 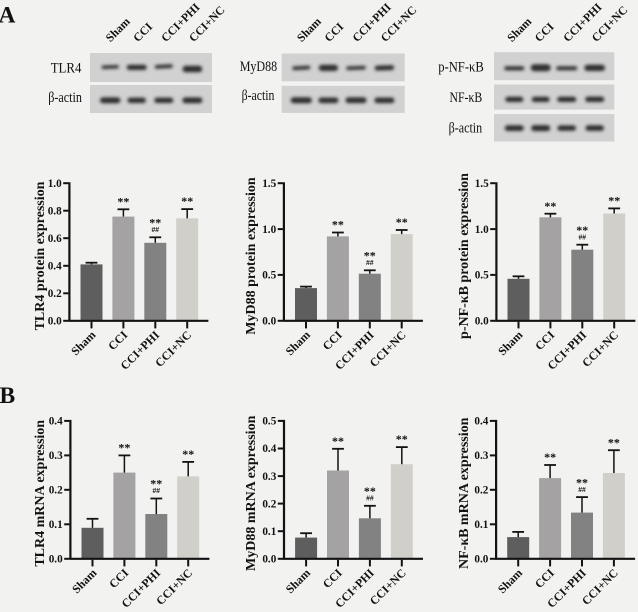 I want to click on svg-text: TLR4, so click(x=66, y=69).